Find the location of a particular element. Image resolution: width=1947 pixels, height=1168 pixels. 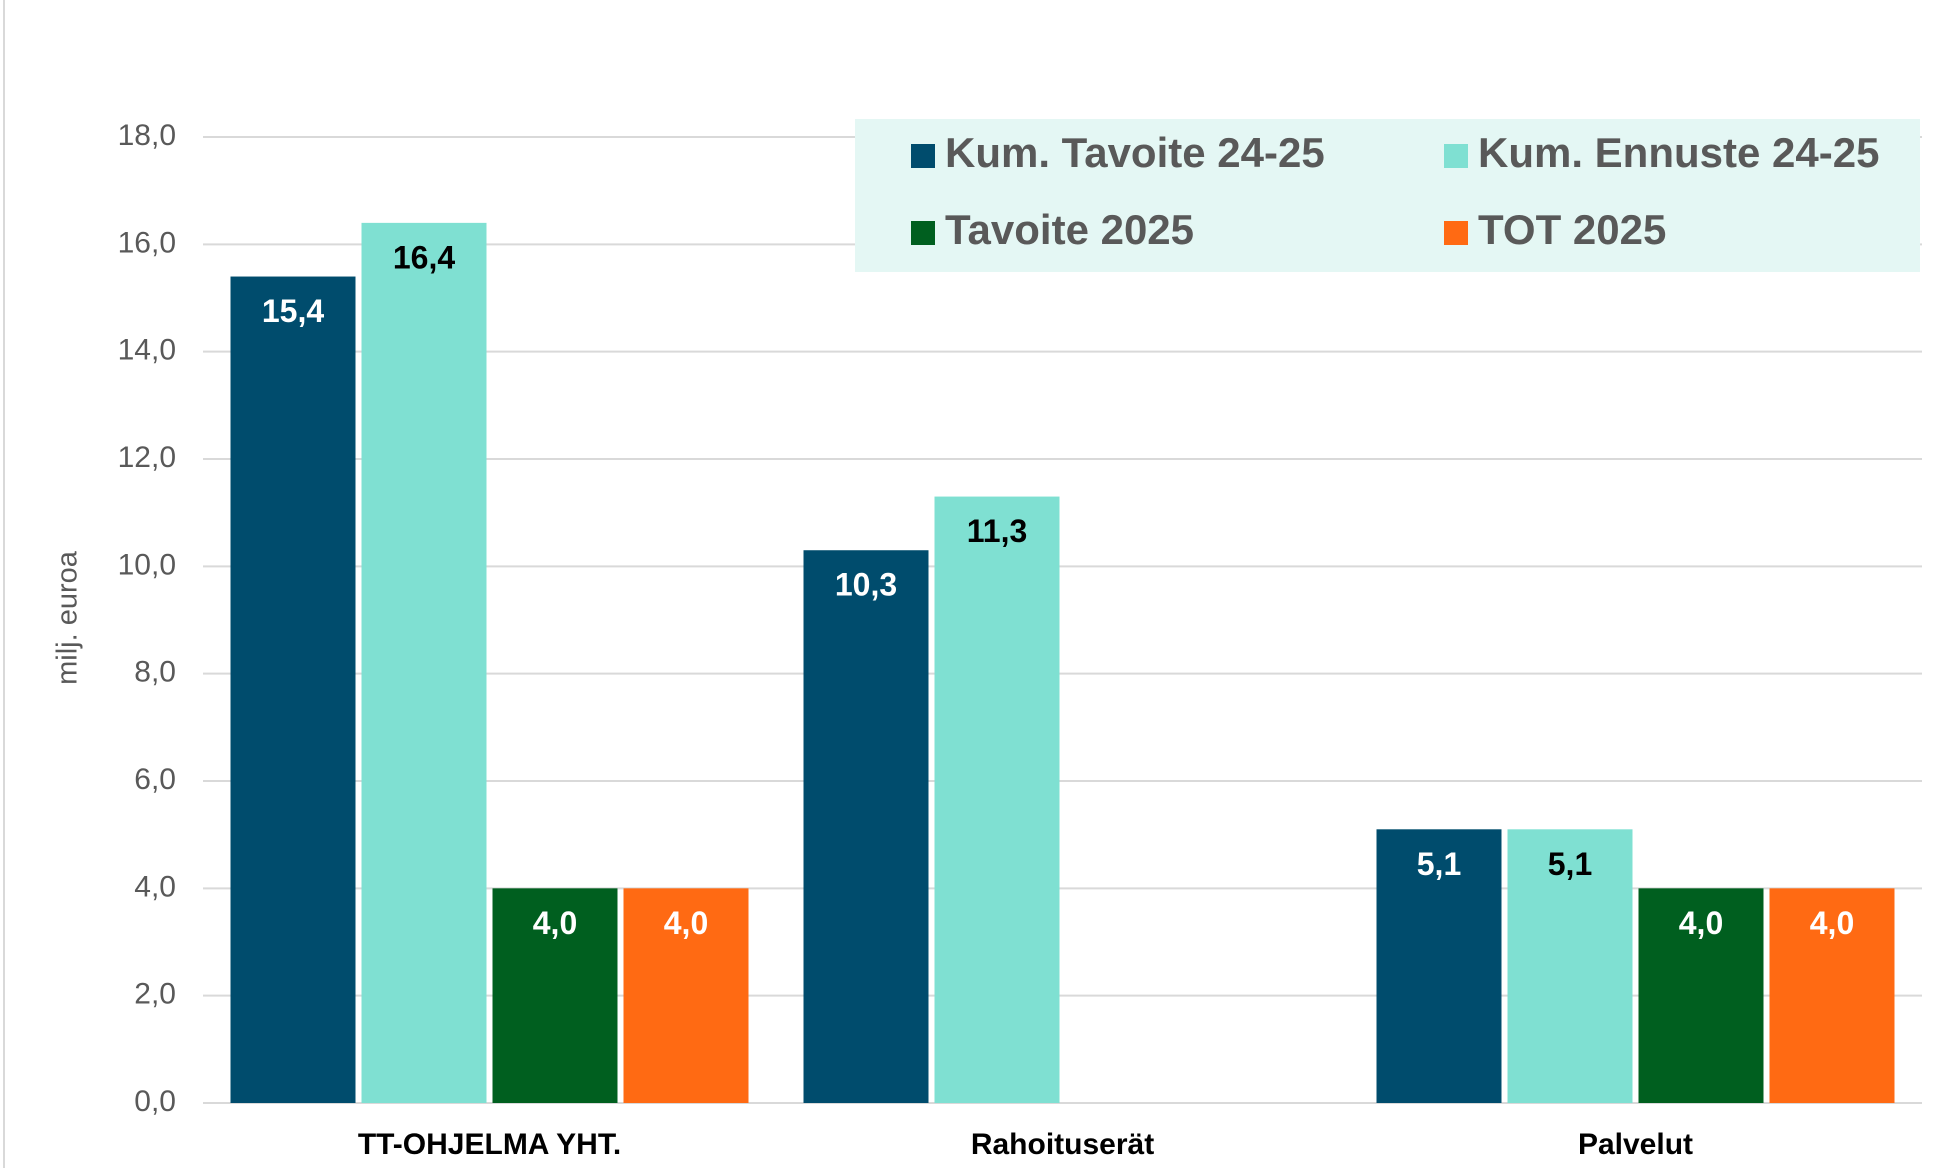

legend-label: TOT 2025 is located at coordinates (1572, 229).